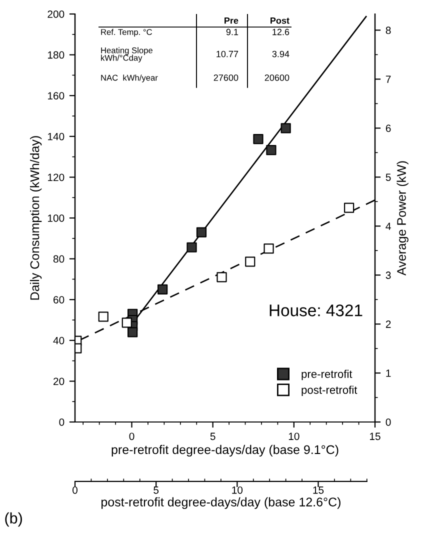 The image size is (424, 533). What do you see at coordinates (126, 32) in the screenshot?
I see `annotation: Ref. Temp. °C` at bounding box center [126, 32].